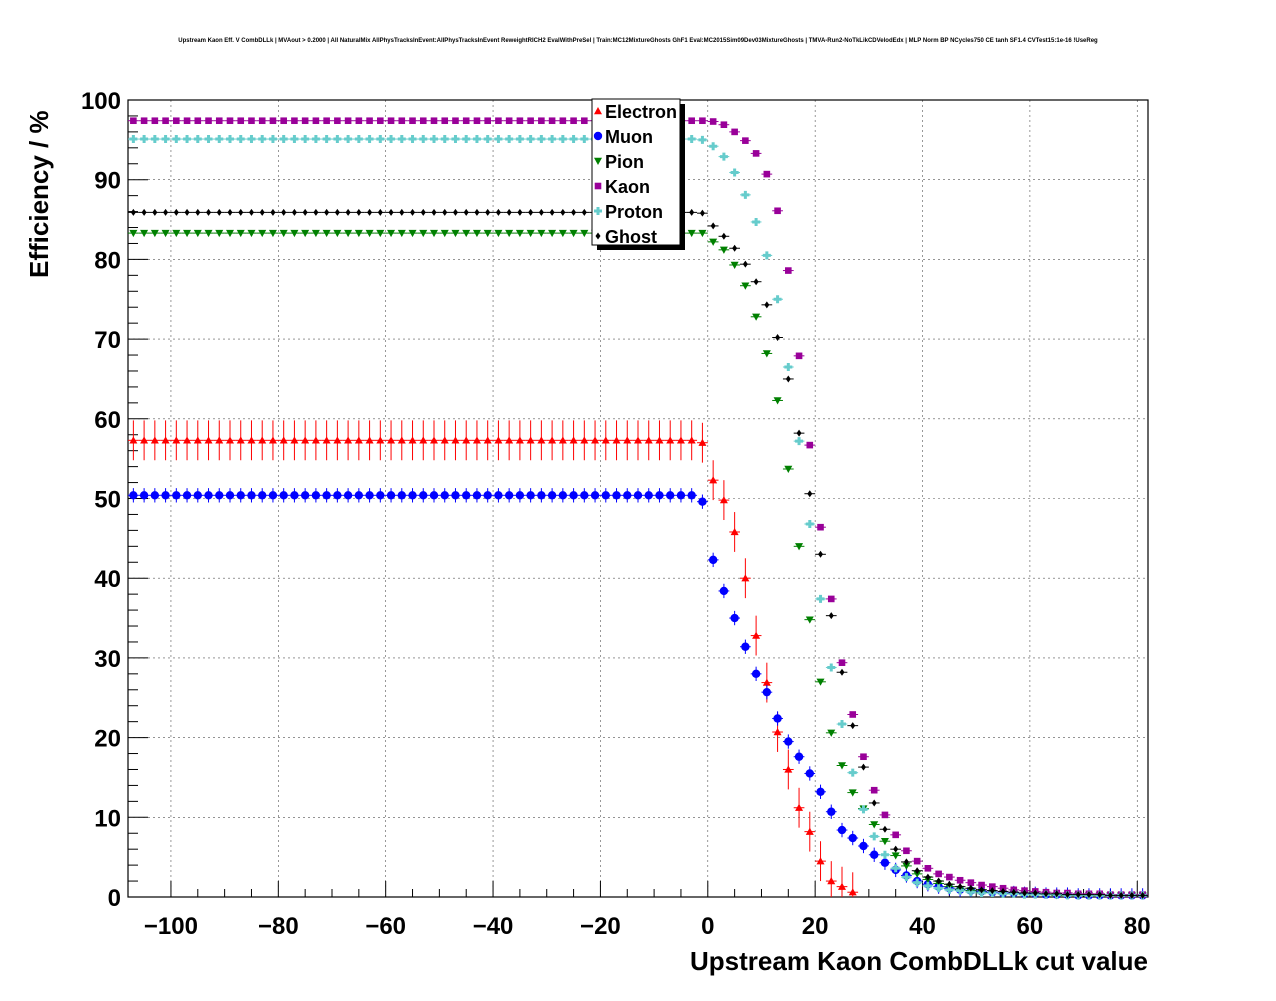  I want to click on y-tick-label: 60, so click(107, 420).